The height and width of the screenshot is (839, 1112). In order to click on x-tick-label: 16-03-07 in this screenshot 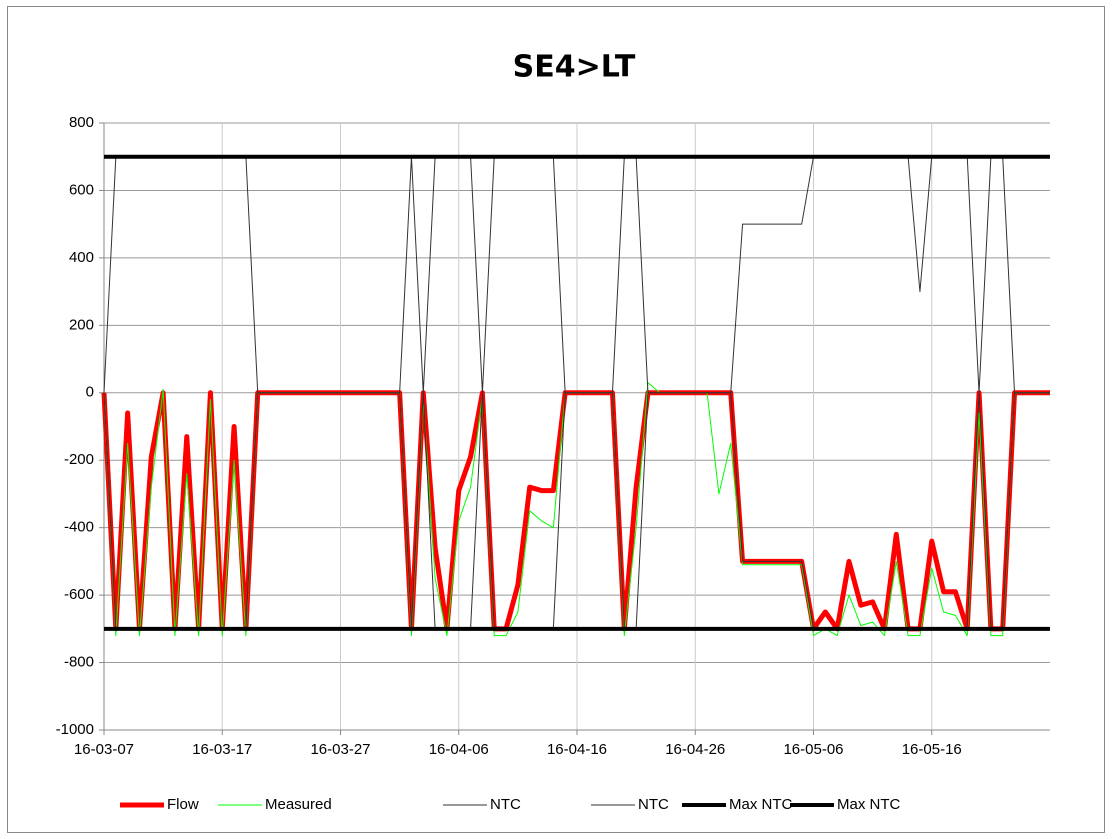, I will do `click(104, 749)`.